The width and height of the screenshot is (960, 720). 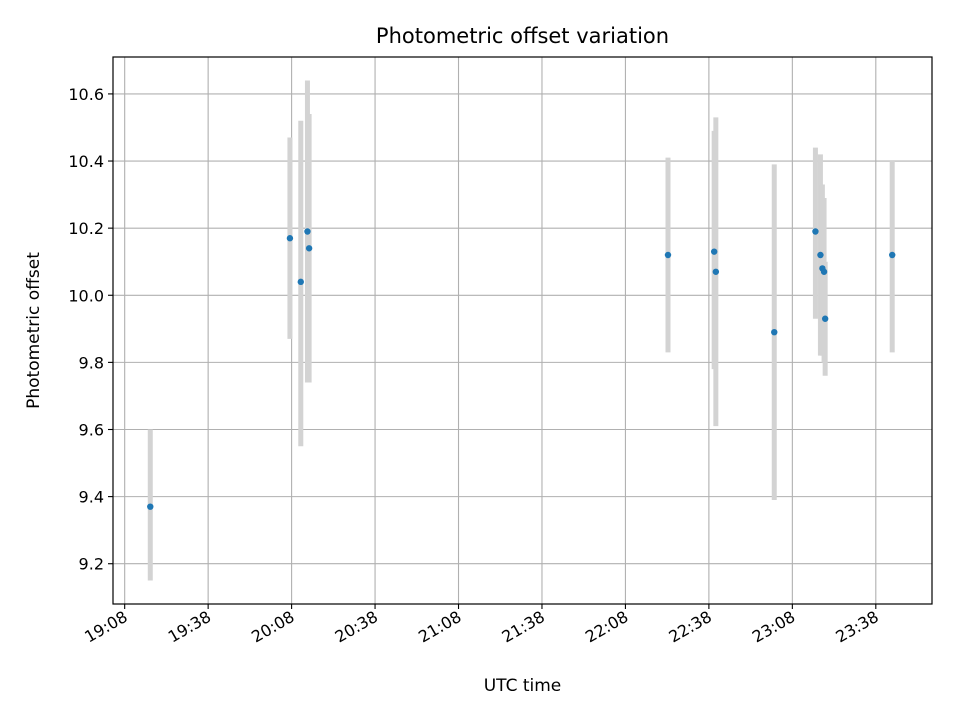 I want to click on y-tick-label: 10.2, so click(x=86, y=228).